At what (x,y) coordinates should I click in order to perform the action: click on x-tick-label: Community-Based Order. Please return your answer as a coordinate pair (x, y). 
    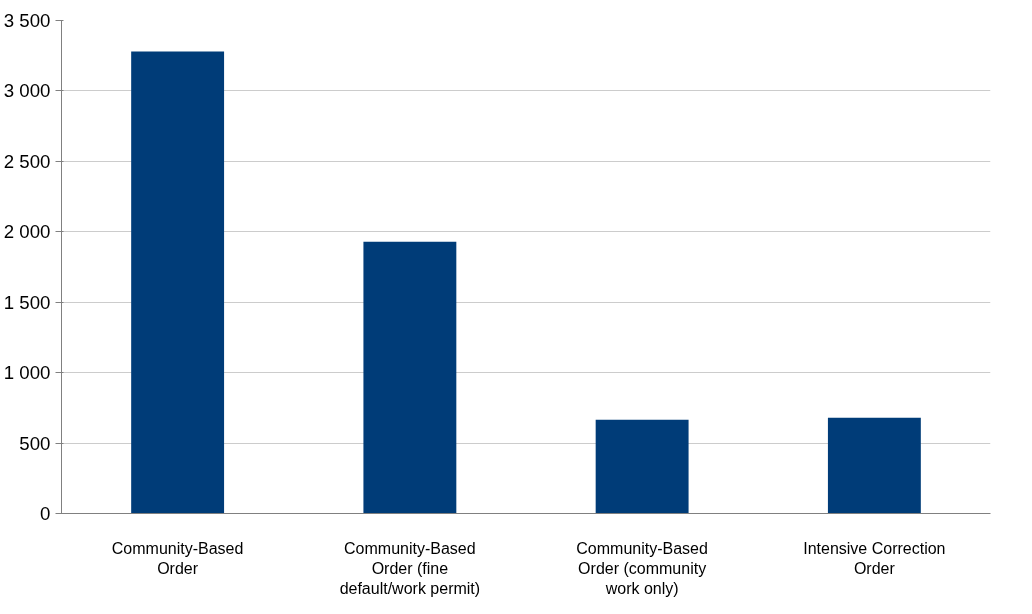
    Looking at the image, I should click on (177, 558).